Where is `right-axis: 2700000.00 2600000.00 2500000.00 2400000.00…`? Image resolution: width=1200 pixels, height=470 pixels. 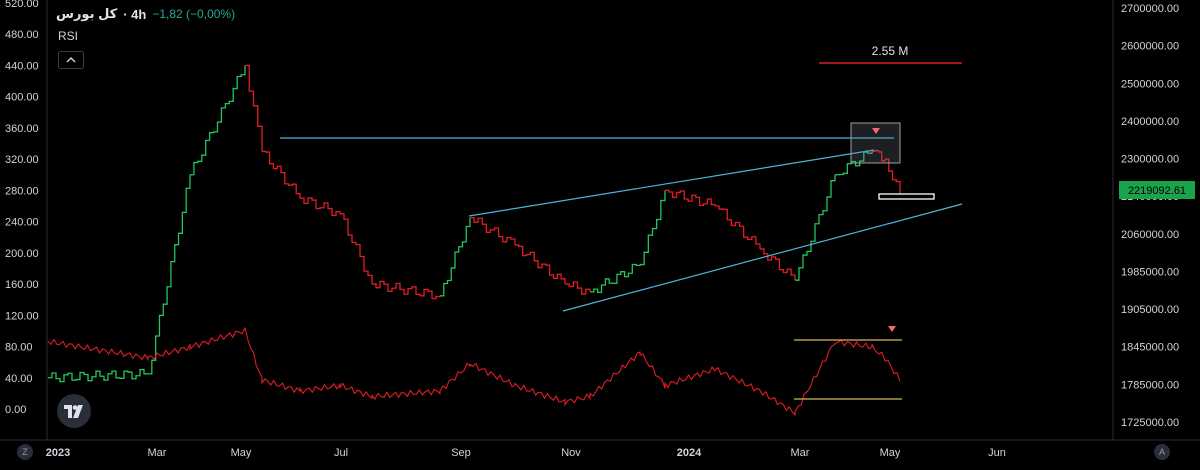 right-axis: 2700000.00 2600000.00 2500000.00 2400000.00… is located at coordinates (1157, 216).